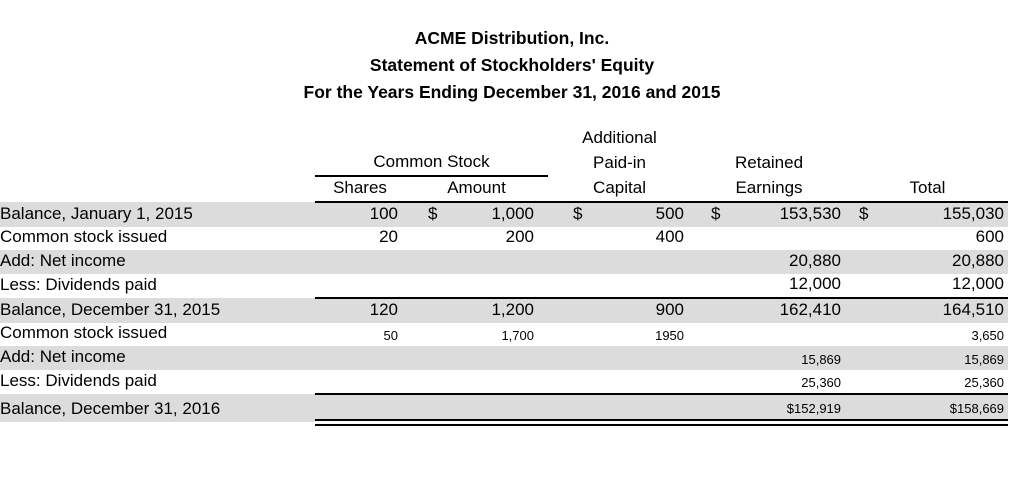  What do you see at coordinates (866, 214) in the screenshot?
I see `total-dollar-sign: $` at bounding box center [866, 214].